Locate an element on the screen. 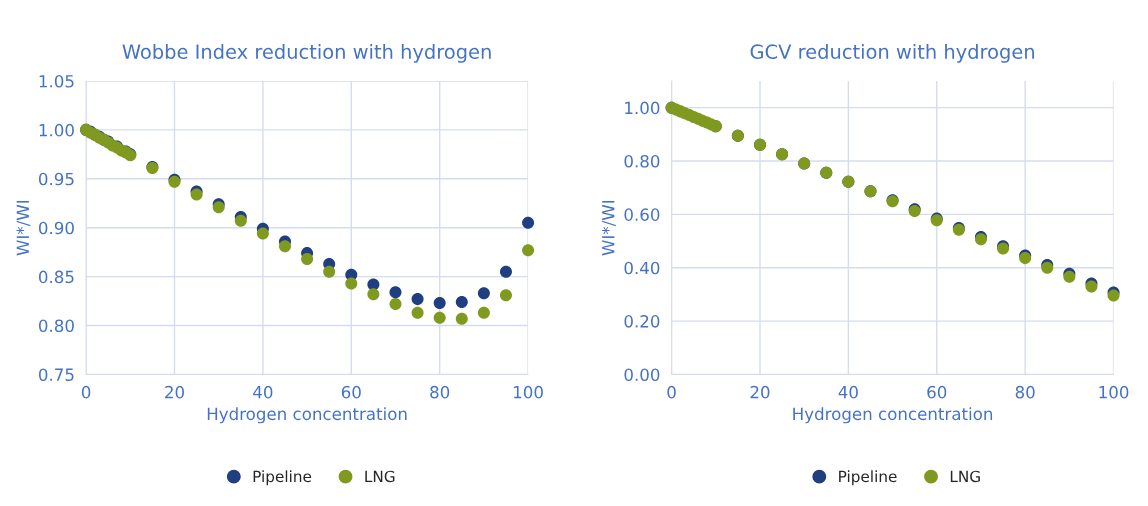 This screenshot has width=1148, height=506. y-tick-label: 1.05 is located at coordinates (56, 81).